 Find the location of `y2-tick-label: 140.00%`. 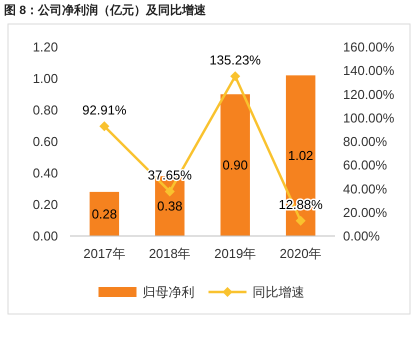

y2-tick-label: 140.00% is located at coordinates (369, 70).